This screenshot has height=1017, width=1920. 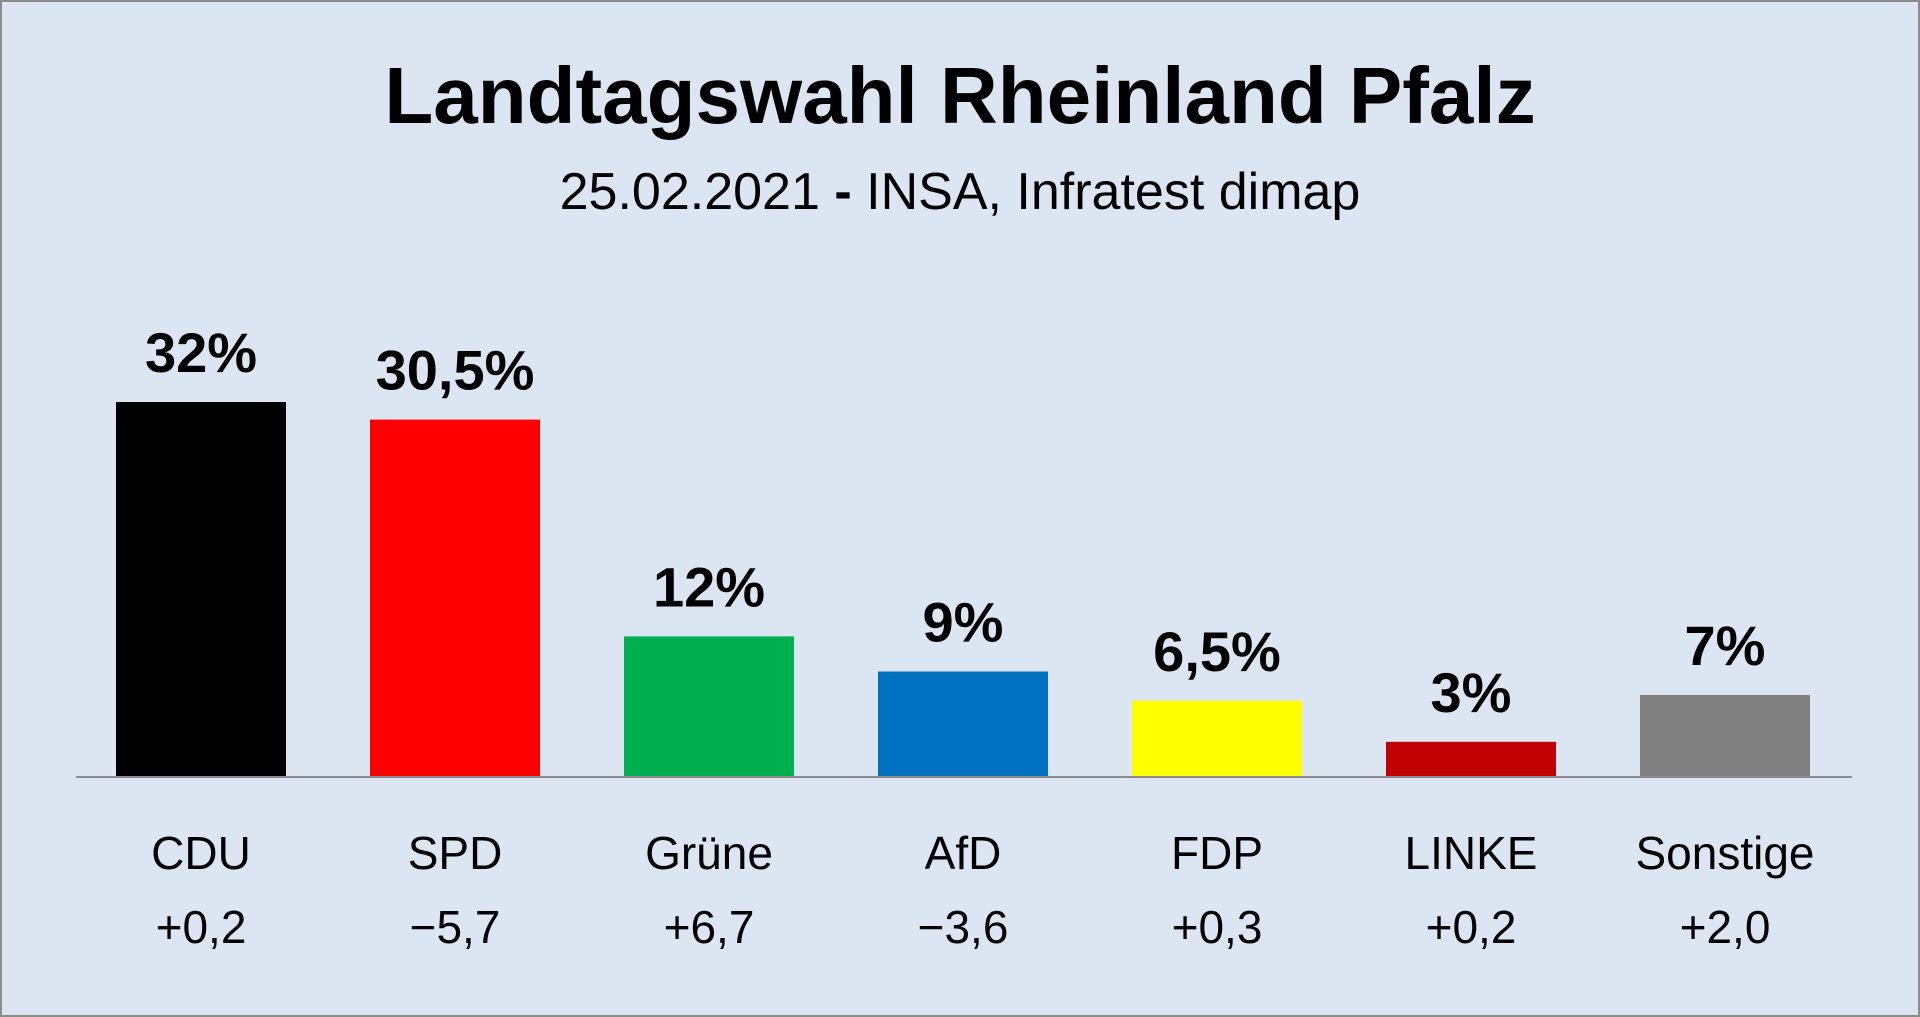 I want to click on category-label-fdp: FDP, so click(x=1217, y=853).